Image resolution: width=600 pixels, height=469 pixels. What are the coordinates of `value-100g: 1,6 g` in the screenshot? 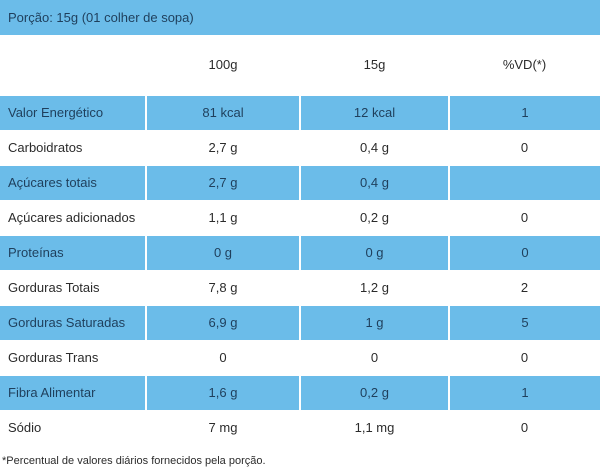 It's located at (223, 392).